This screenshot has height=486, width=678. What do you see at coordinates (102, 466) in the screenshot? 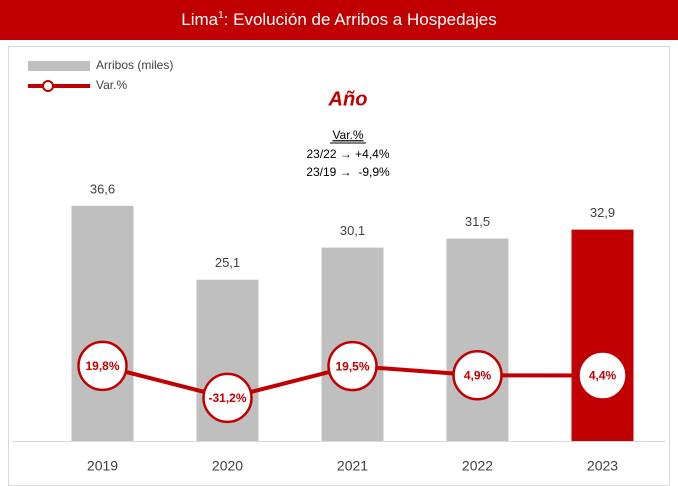
I see `x-tick-label: 2019` at bounding box center [102, 466].